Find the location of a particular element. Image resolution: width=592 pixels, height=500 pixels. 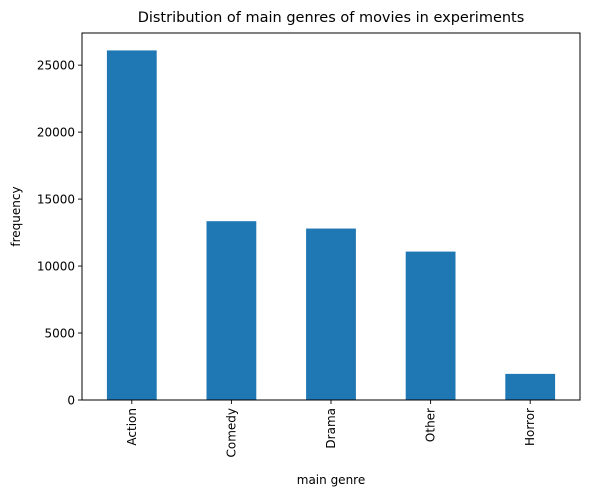

y-tick-label: 0 is located at coordinates (71, 401).